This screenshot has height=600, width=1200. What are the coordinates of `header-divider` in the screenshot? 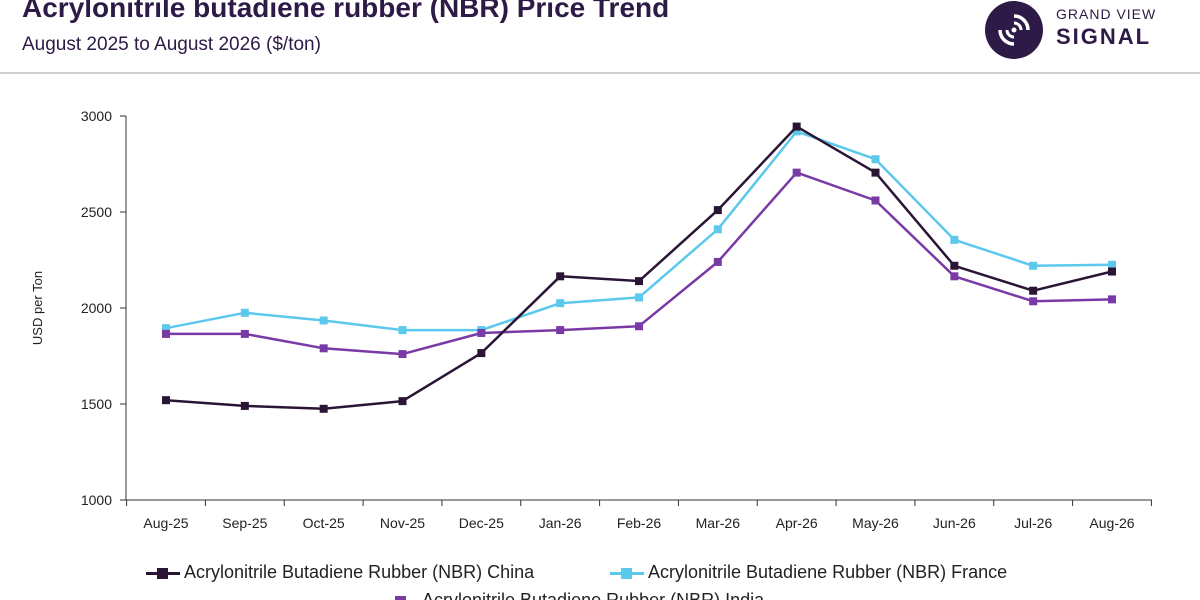 It's located at (600, 73).